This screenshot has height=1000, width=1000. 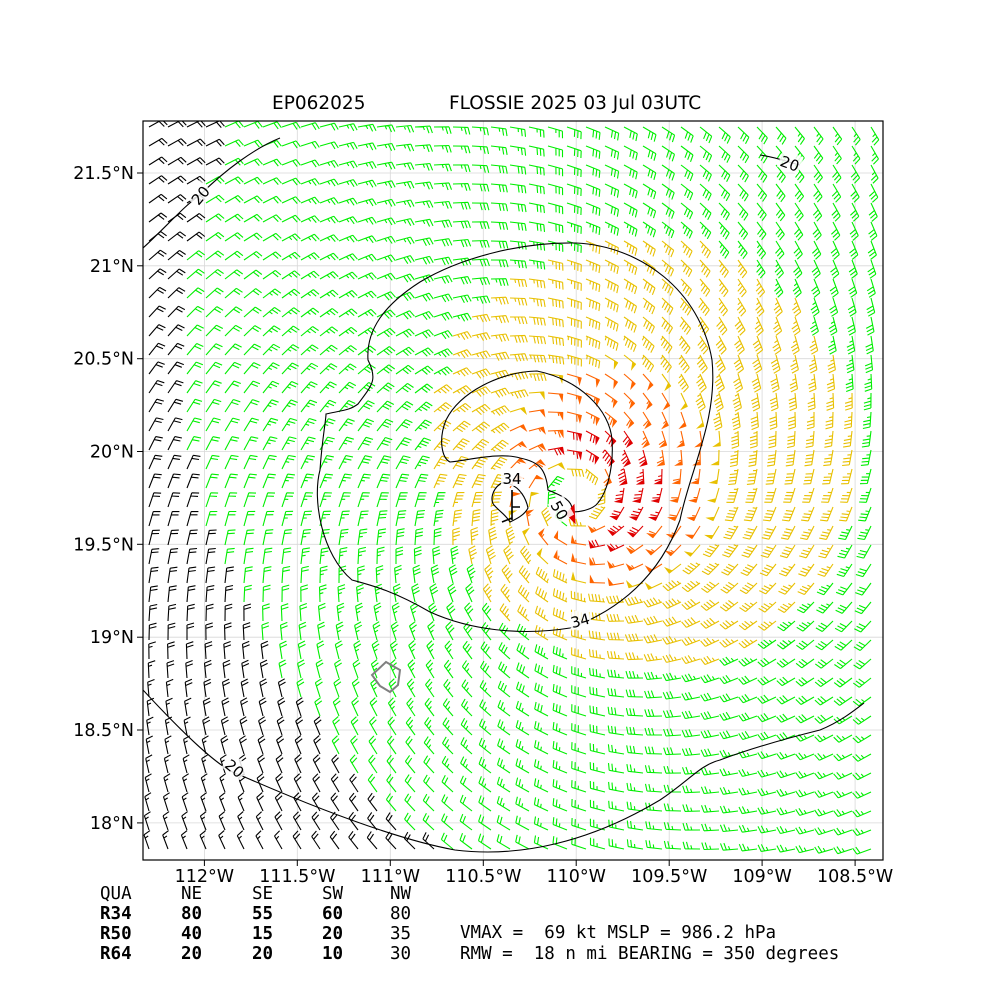 I want to click on radii-value-ne: 40, so click(x=192, y=934).